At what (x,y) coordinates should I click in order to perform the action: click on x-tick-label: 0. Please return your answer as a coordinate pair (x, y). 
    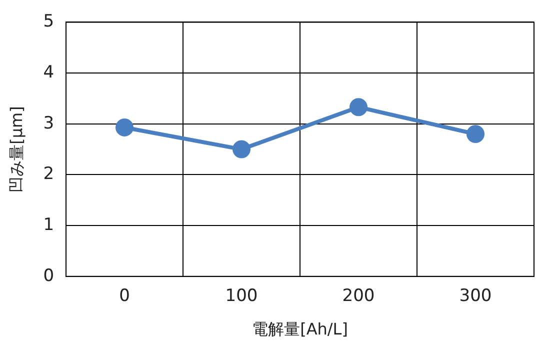
    Looking at the image, I should click on (124, 296).